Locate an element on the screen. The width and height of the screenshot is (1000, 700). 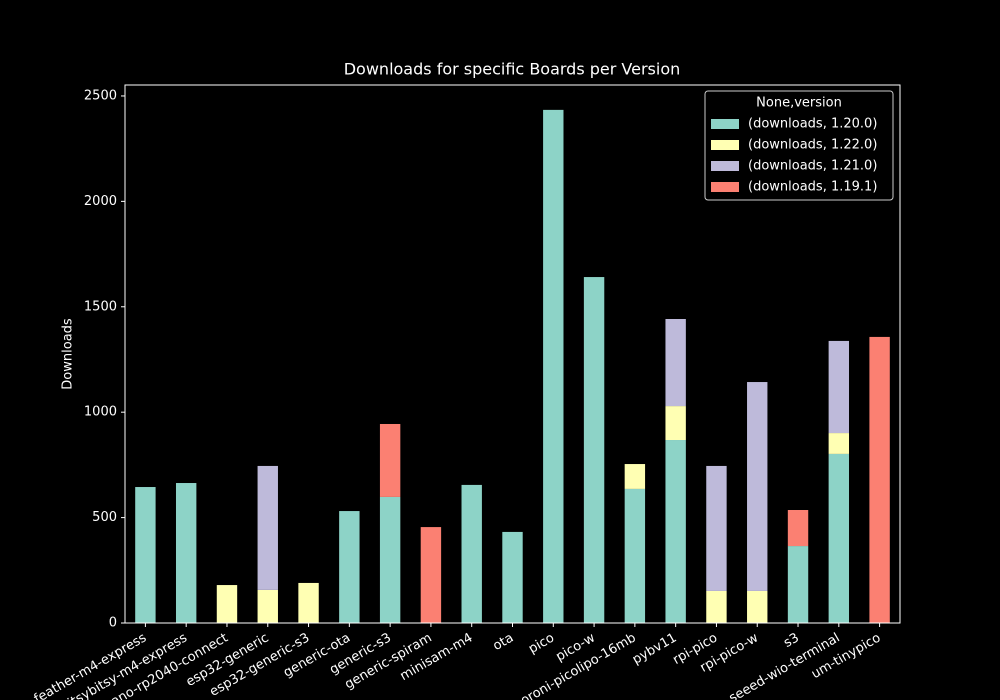
x-tick-label: pimoroni-picolipo-16mb is located at coordinates (568, 665).